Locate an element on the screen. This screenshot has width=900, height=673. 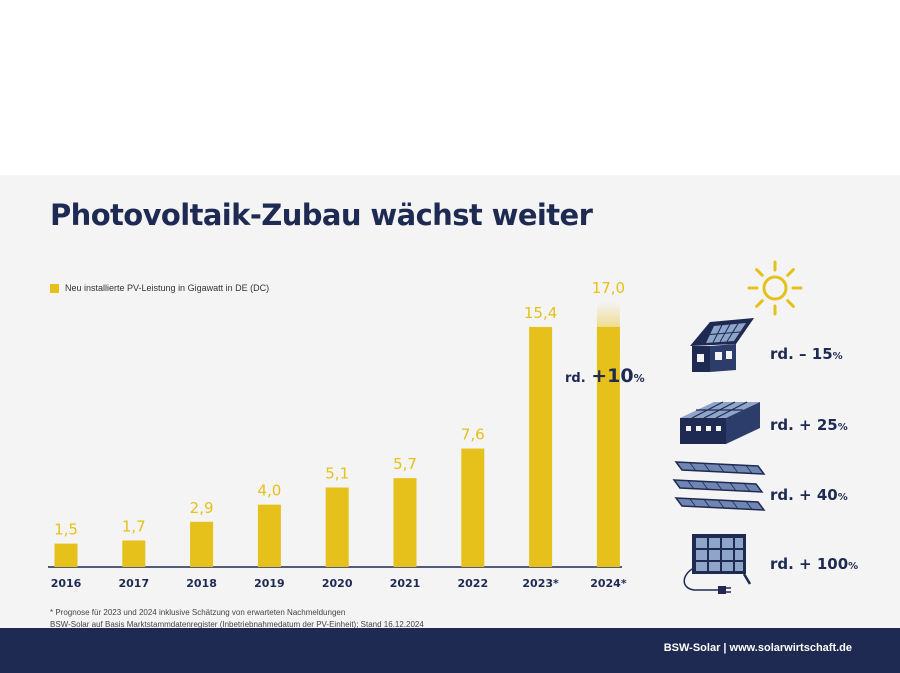
commercial-roof-solar-icon is located at coordinates (720, 422).